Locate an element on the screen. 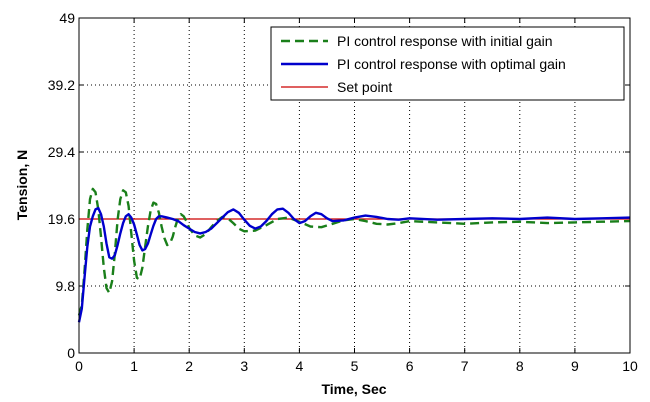  x-tick-label: 6 is located at coordinates (410, 366).